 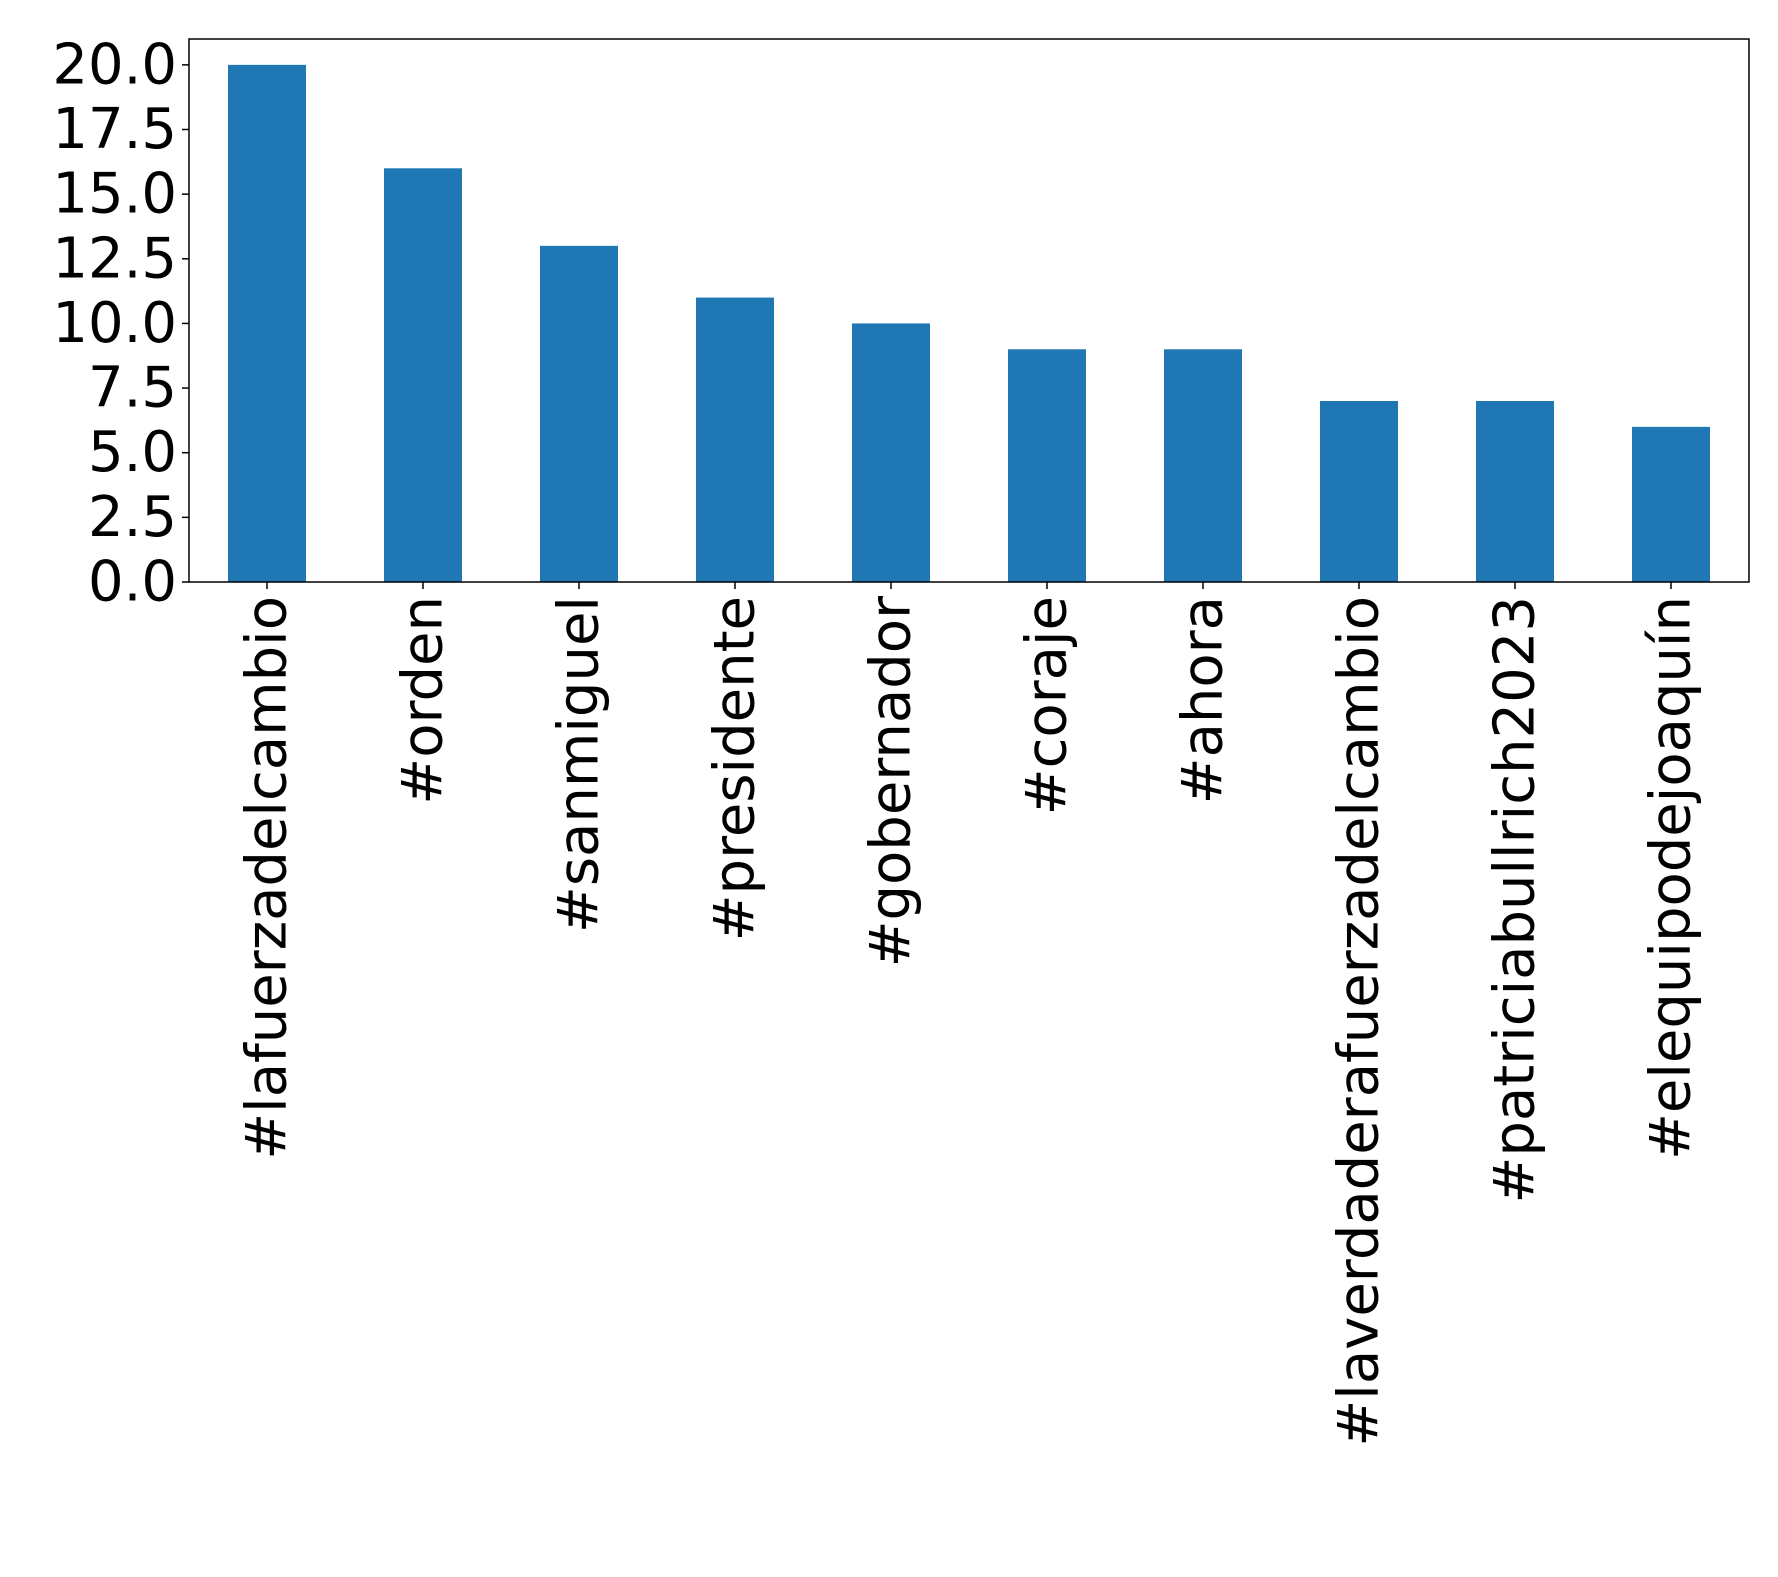 I want to click on x-tick-label: #elequipodejoaquín, so click(x=1671, y=878).